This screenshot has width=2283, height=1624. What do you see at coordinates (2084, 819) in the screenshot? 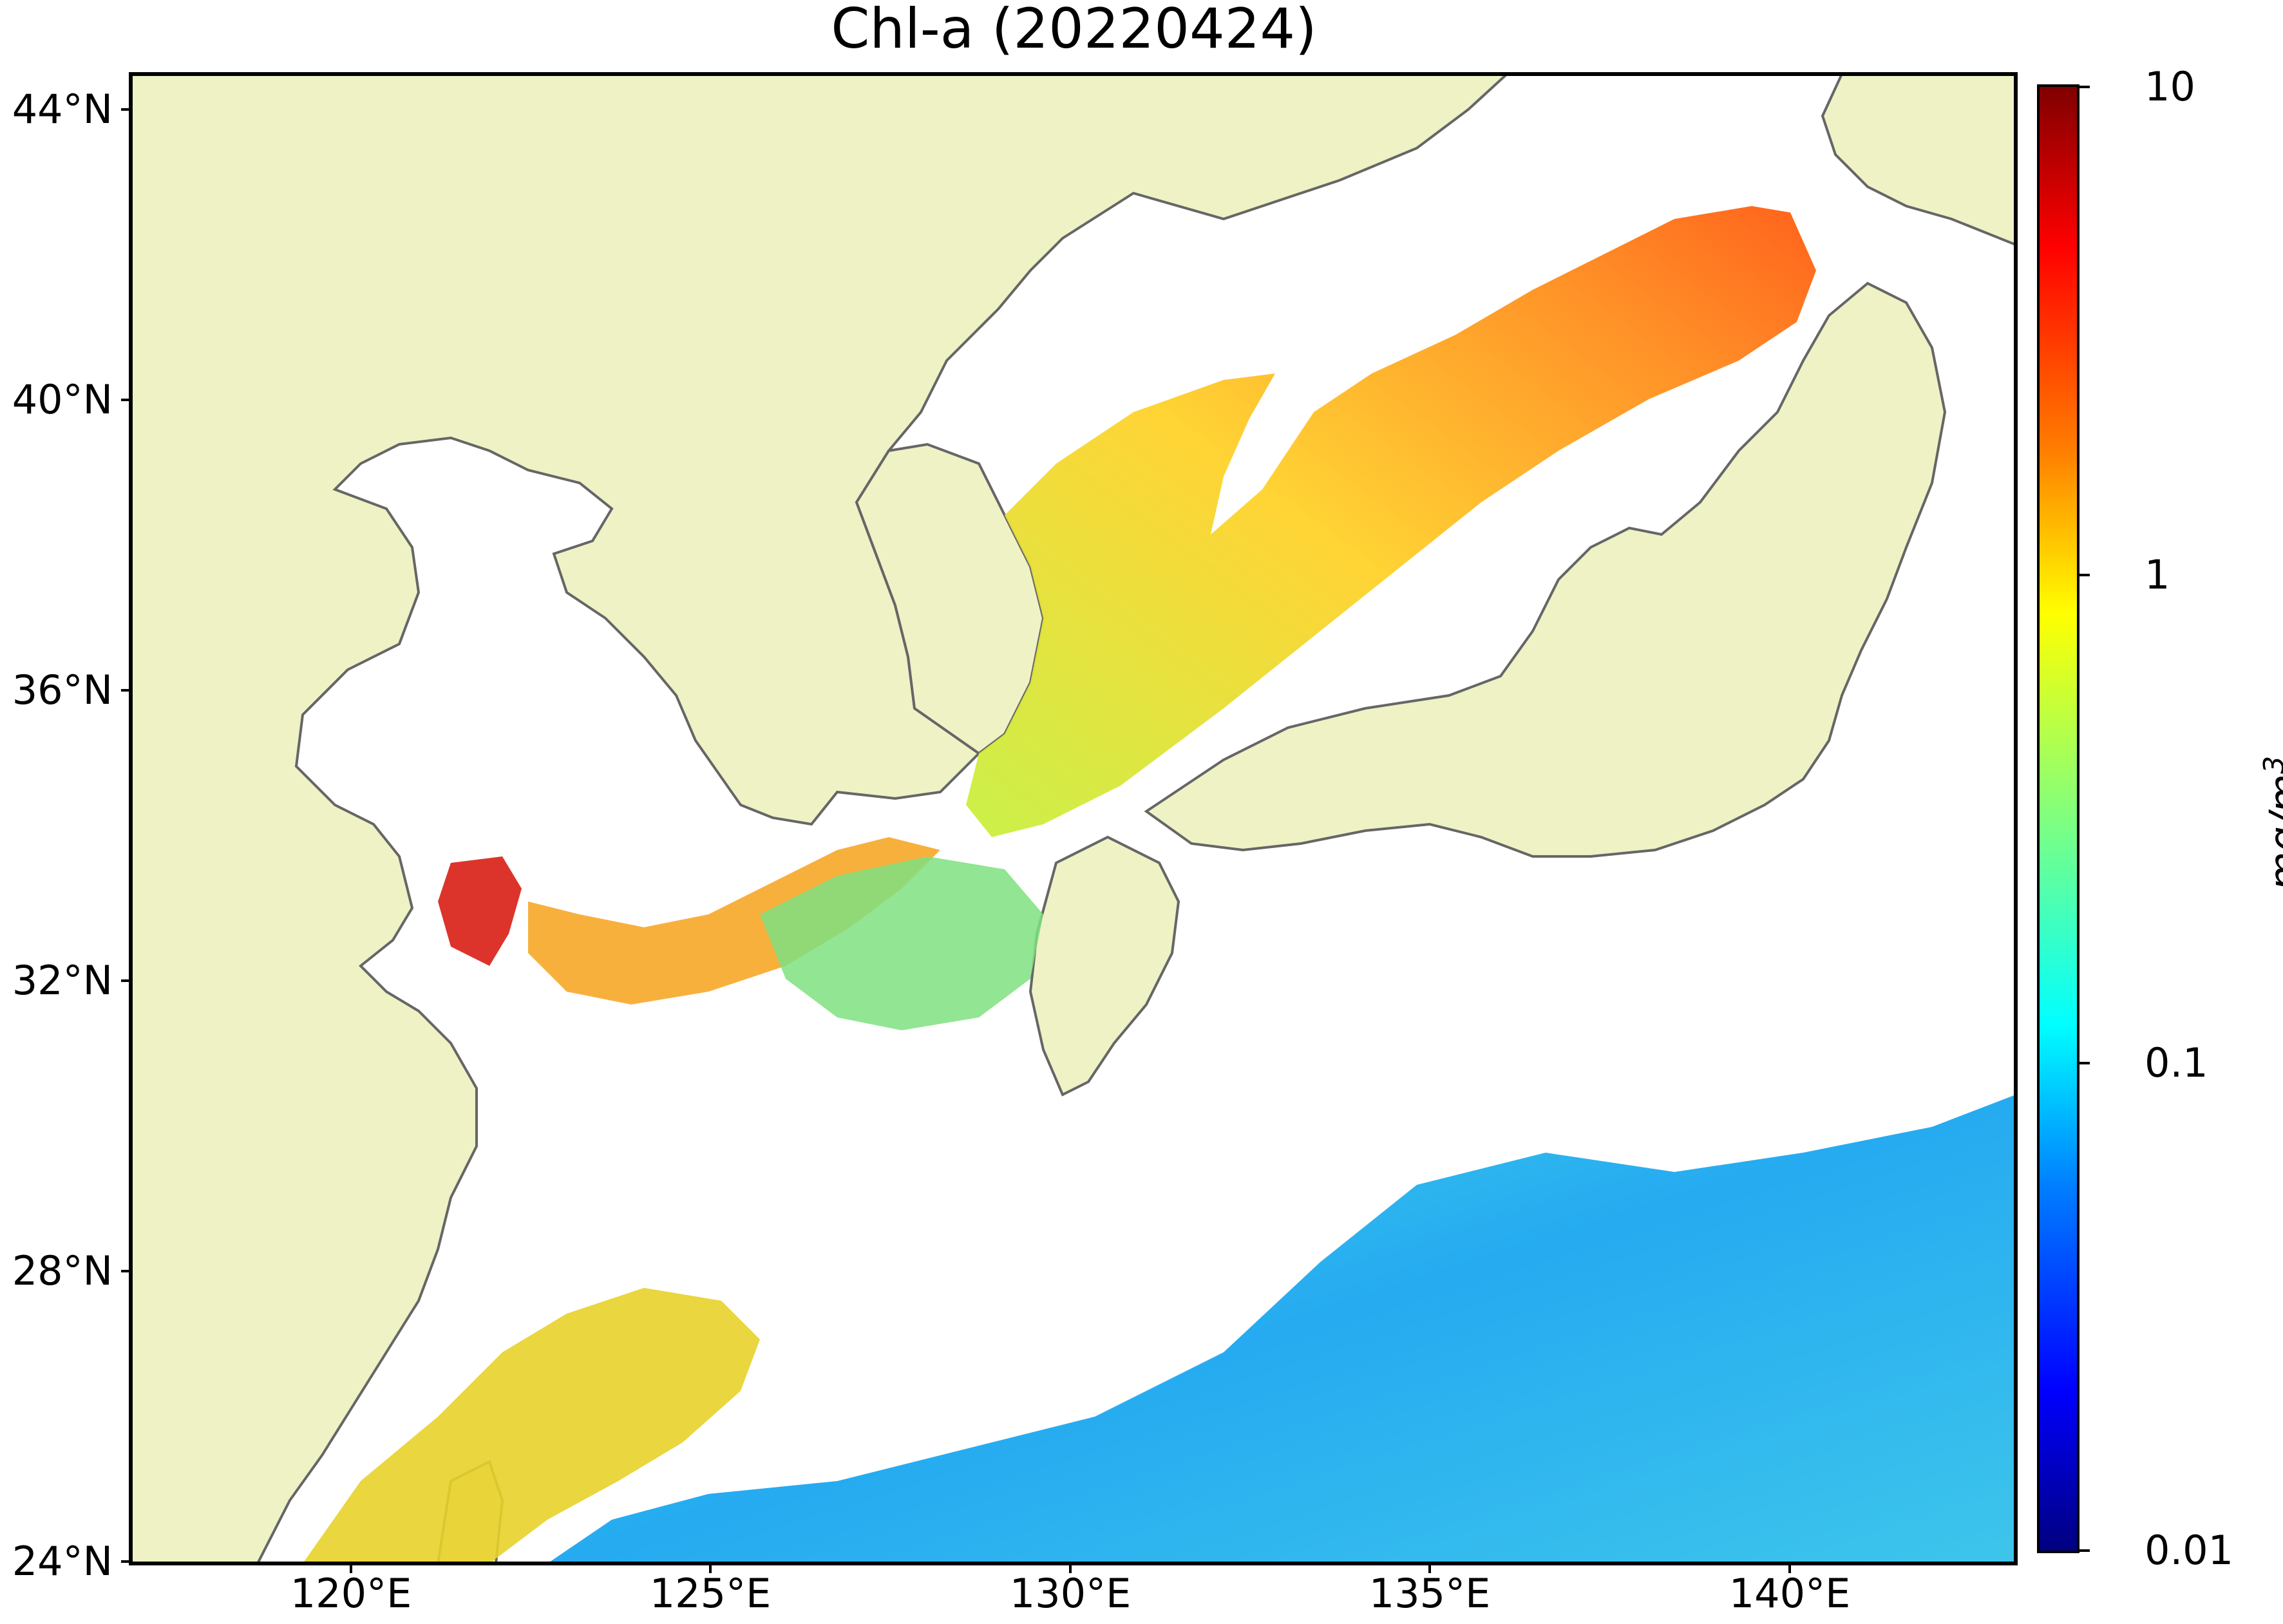
I see `colorbar-ticks` at bounding box center [2084, 819].